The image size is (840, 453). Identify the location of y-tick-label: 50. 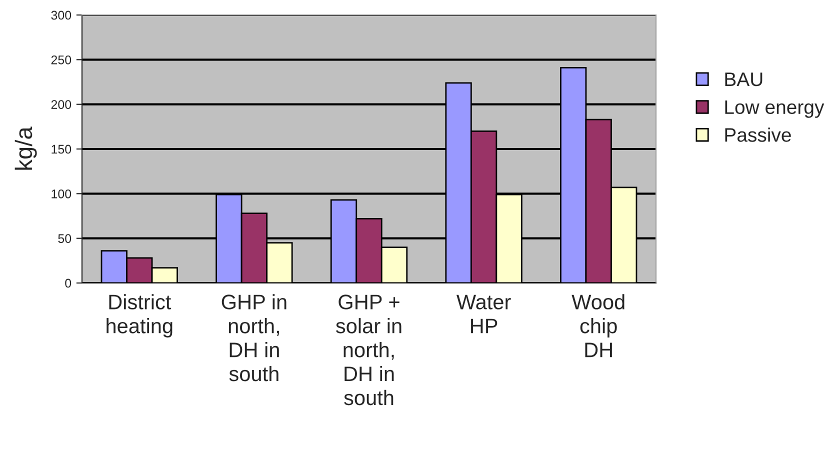
(65, 238).